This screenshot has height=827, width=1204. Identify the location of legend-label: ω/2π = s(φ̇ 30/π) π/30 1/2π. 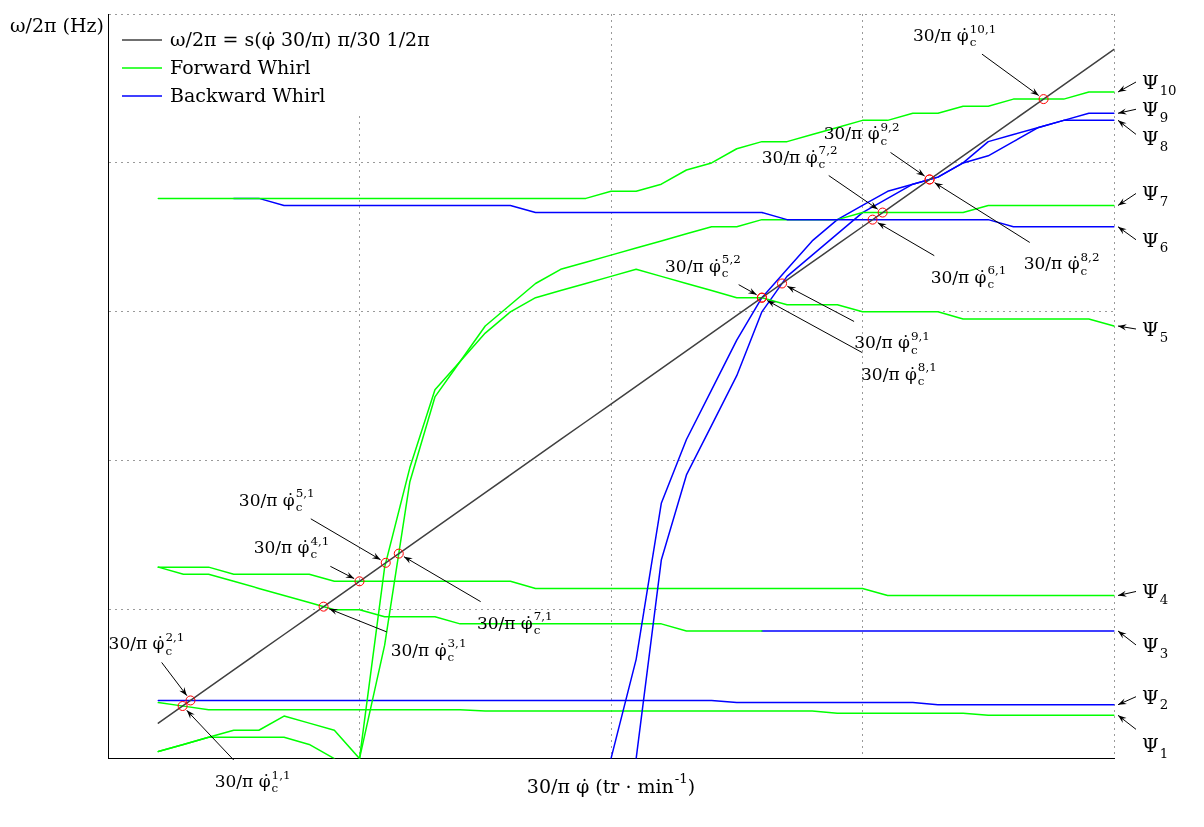
(300, 39).